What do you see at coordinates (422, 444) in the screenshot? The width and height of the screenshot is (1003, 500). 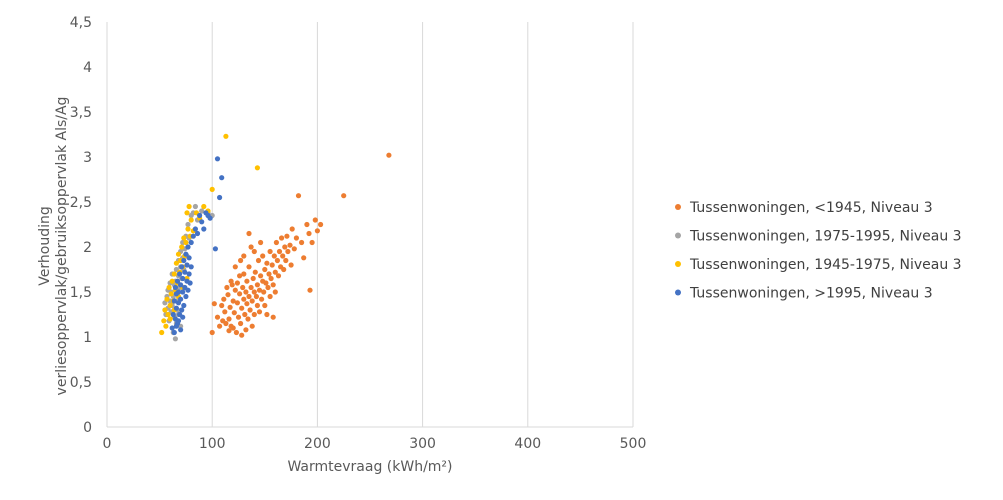 I see `x-tick-label: 300` at bounding box center [422, 444].